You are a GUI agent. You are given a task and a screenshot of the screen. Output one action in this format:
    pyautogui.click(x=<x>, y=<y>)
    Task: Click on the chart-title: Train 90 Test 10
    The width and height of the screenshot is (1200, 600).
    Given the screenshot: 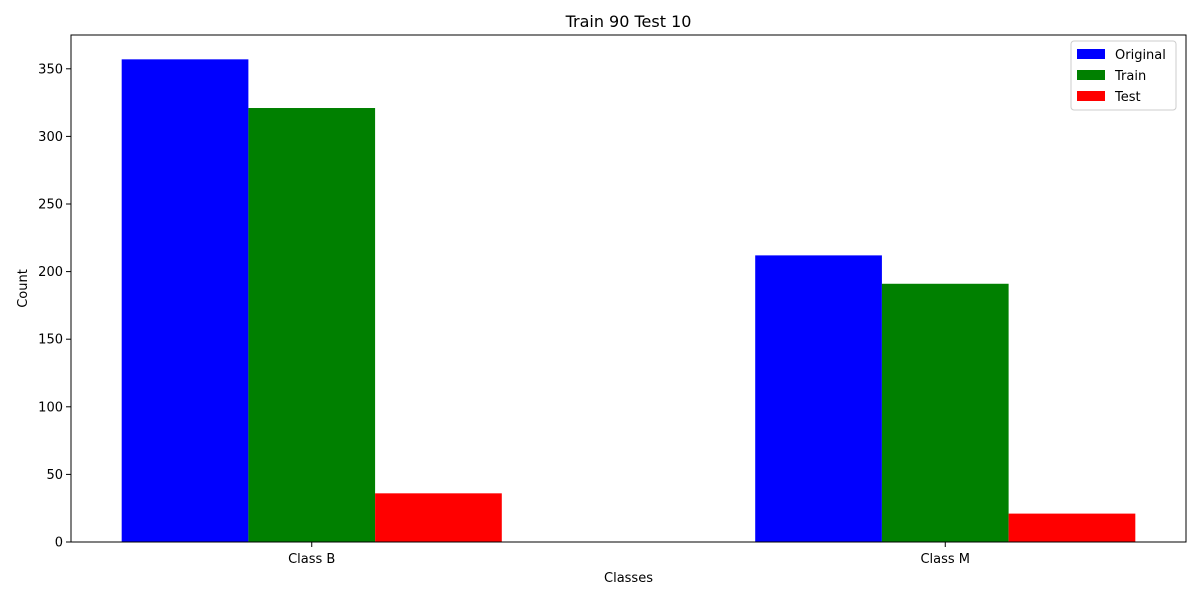 What is the action you would take?
    pyautogui.click(x=628, y=21)
    